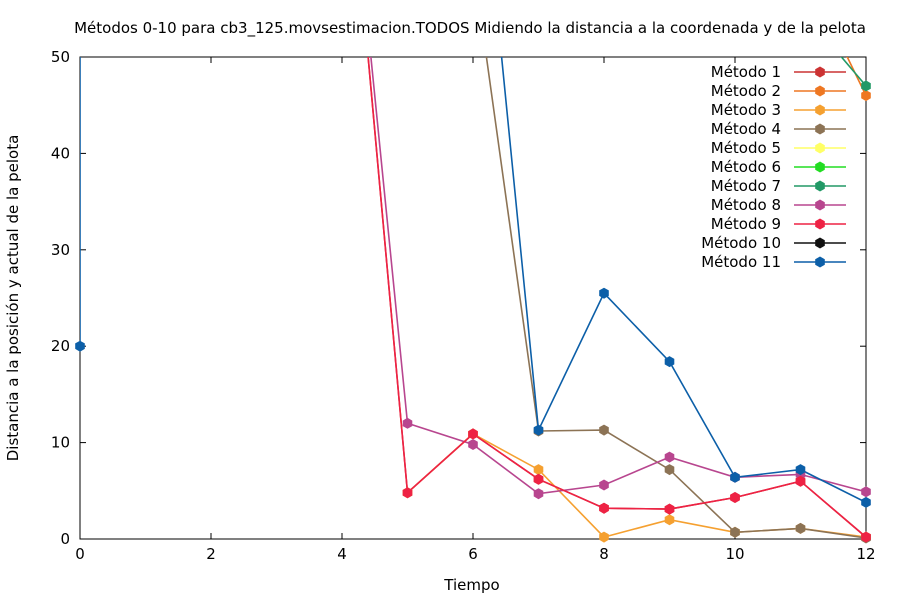  I want to click on legend-label-metodo-3: Método 3, so click(746, 110).